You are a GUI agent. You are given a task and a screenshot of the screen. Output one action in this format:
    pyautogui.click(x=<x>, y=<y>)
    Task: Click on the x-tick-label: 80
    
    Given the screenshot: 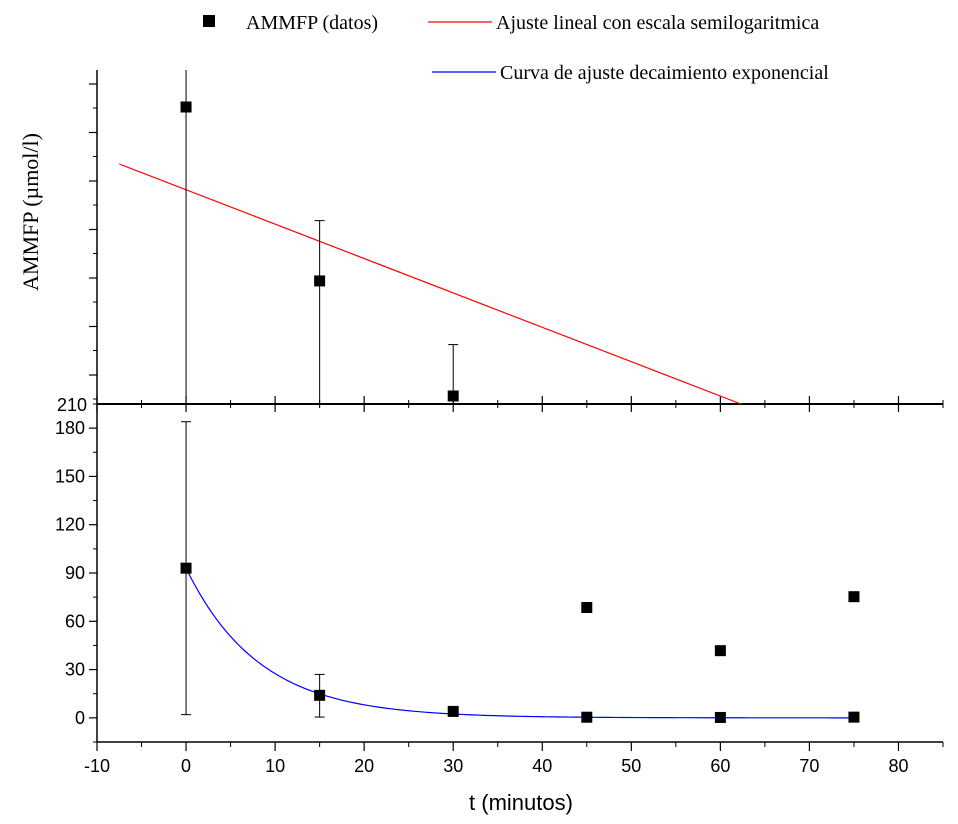 What is the action you would take?
    pyautogui.click(x=898, y=766)
    